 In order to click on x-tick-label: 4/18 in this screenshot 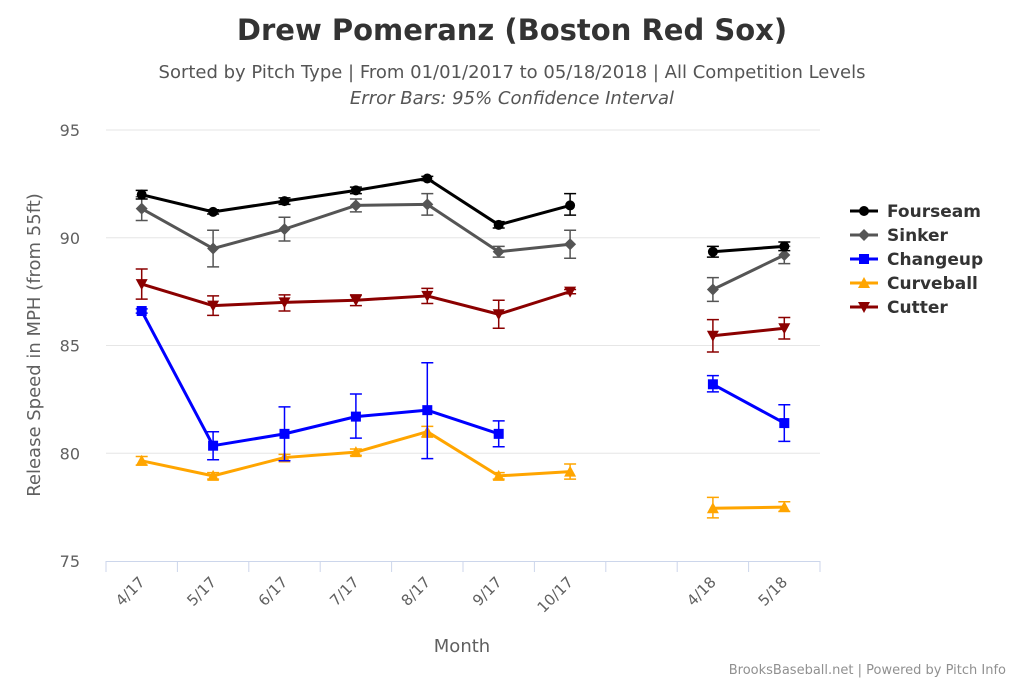, I will do `click(701, 591)`.